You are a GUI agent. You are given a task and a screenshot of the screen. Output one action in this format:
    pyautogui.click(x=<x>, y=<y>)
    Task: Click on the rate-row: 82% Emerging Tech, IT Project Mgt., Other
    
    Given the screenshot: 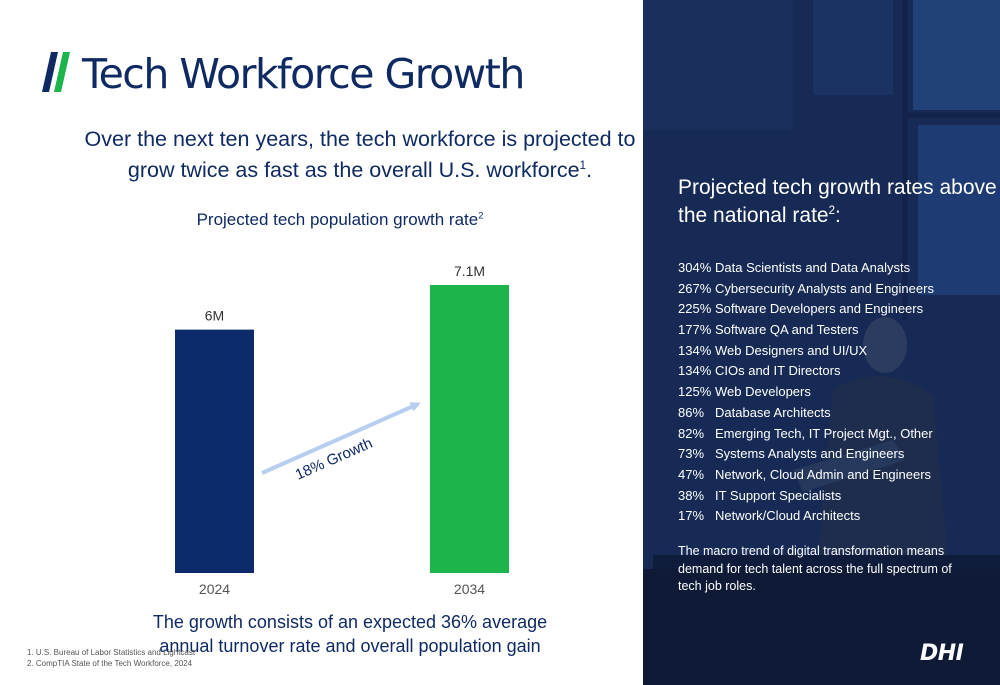 What is the action you would take?
    pyautogui.click(x=806, y=434)
    